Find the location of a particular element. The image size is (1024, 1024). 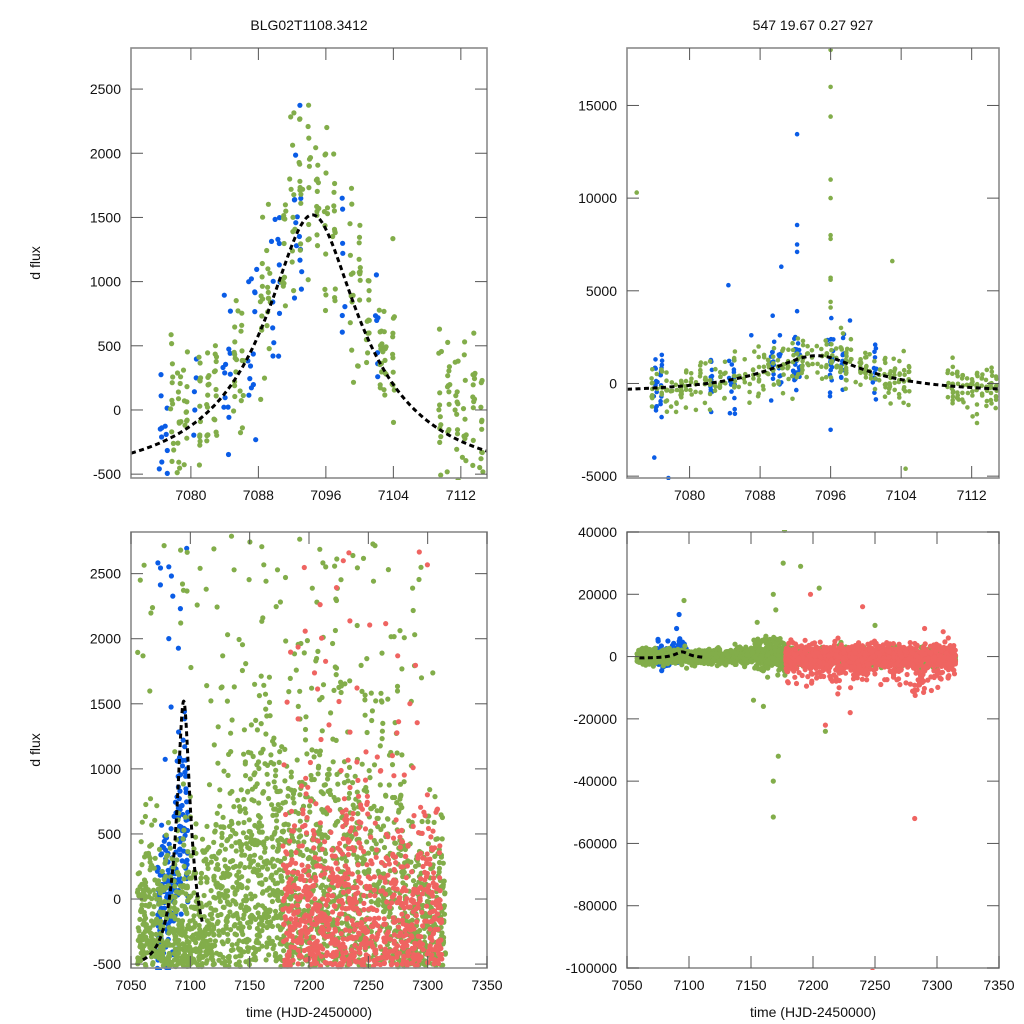

y-tick-label: 1500 is located at coordinates (105, 704).